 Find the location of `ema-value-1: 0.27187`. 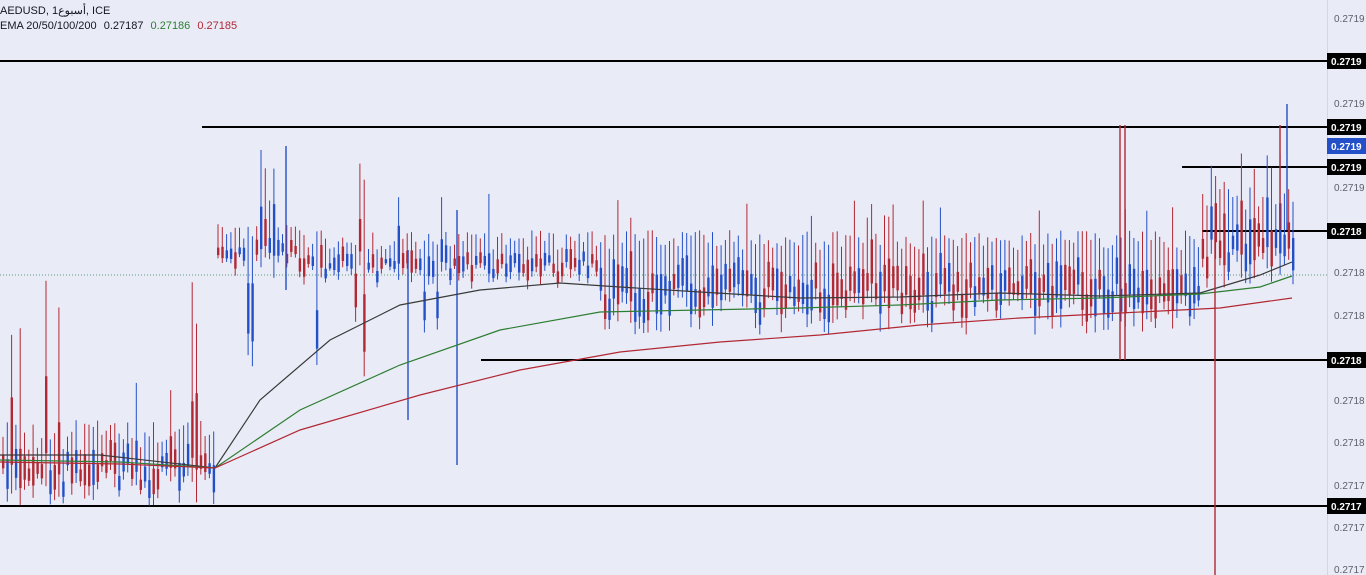

ema-value-1: 0.27187 is located at coordinates (123, 26).